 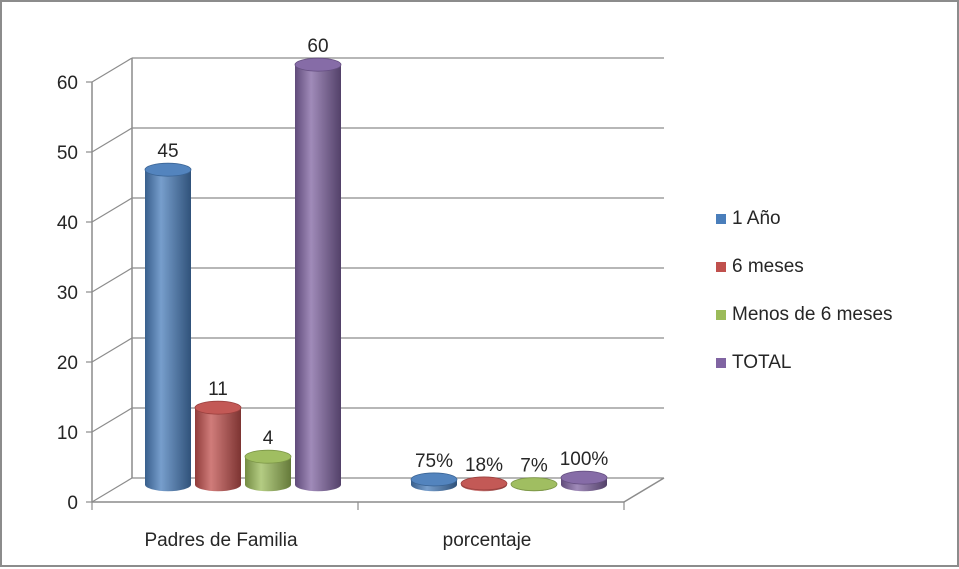 I want to click on bar-6-meses-porcentaje, so click(x=484, y=484).